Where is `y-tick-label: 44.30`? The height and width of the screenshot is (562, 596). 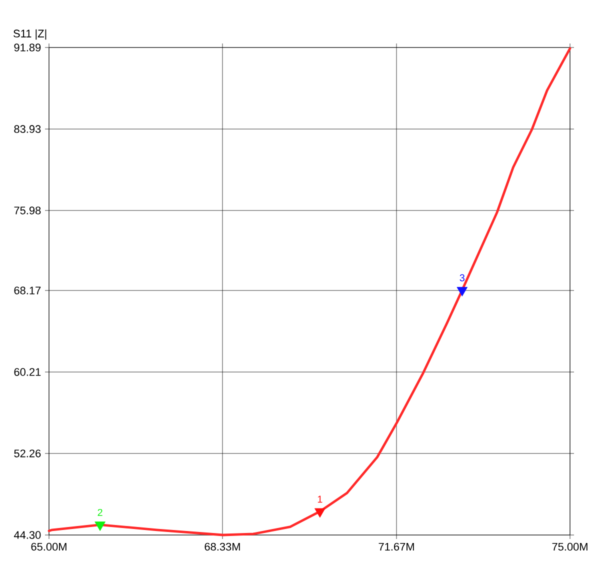
y-tick-label: 44.30 is located at coordinates (27, 535).